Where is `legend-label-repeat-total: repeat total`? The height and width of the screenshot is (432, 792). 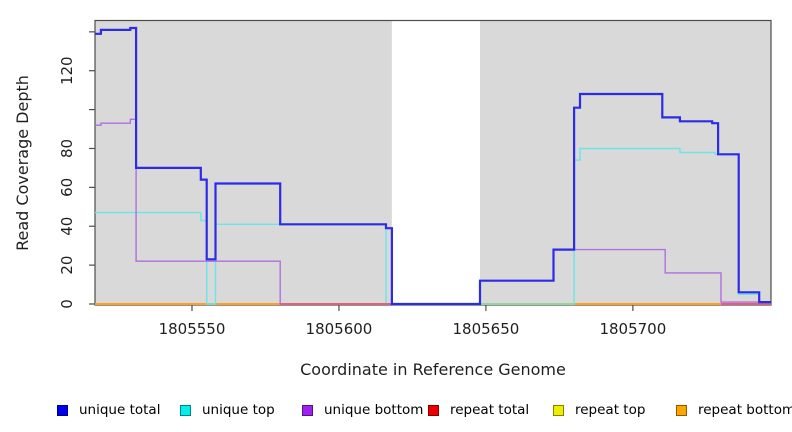 legend-label-repeat-total: repeat total is located at coordinates (490, 410).